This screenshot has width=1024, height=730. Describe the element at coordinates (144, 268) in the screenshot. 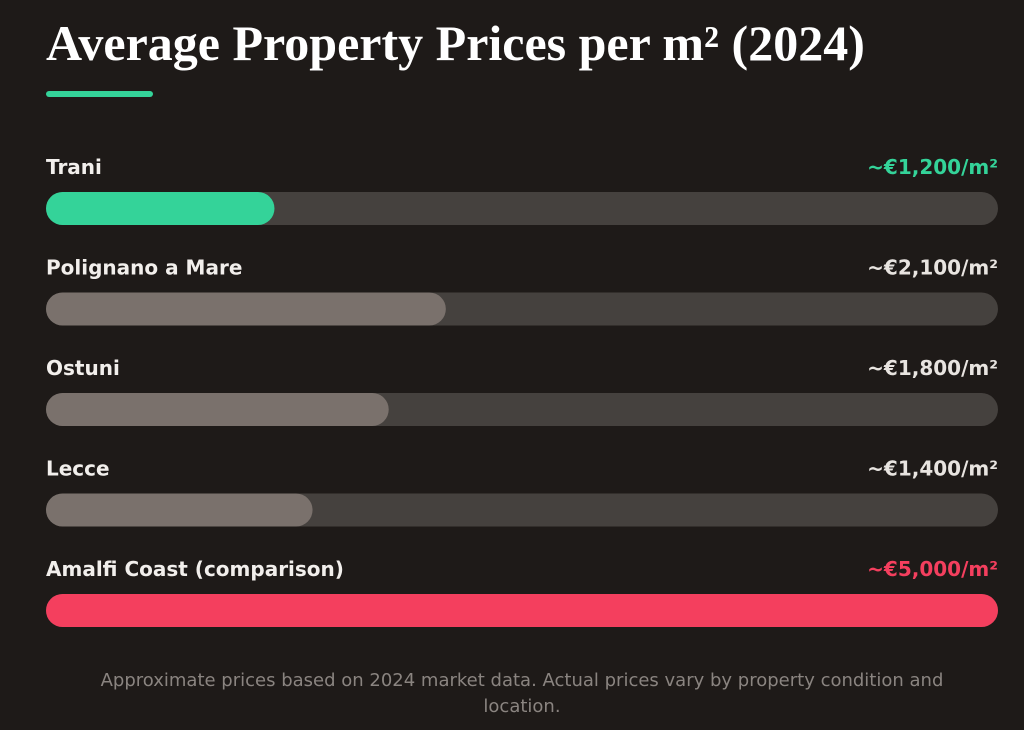

I see `category-label: Polignano a Mare` at that location.